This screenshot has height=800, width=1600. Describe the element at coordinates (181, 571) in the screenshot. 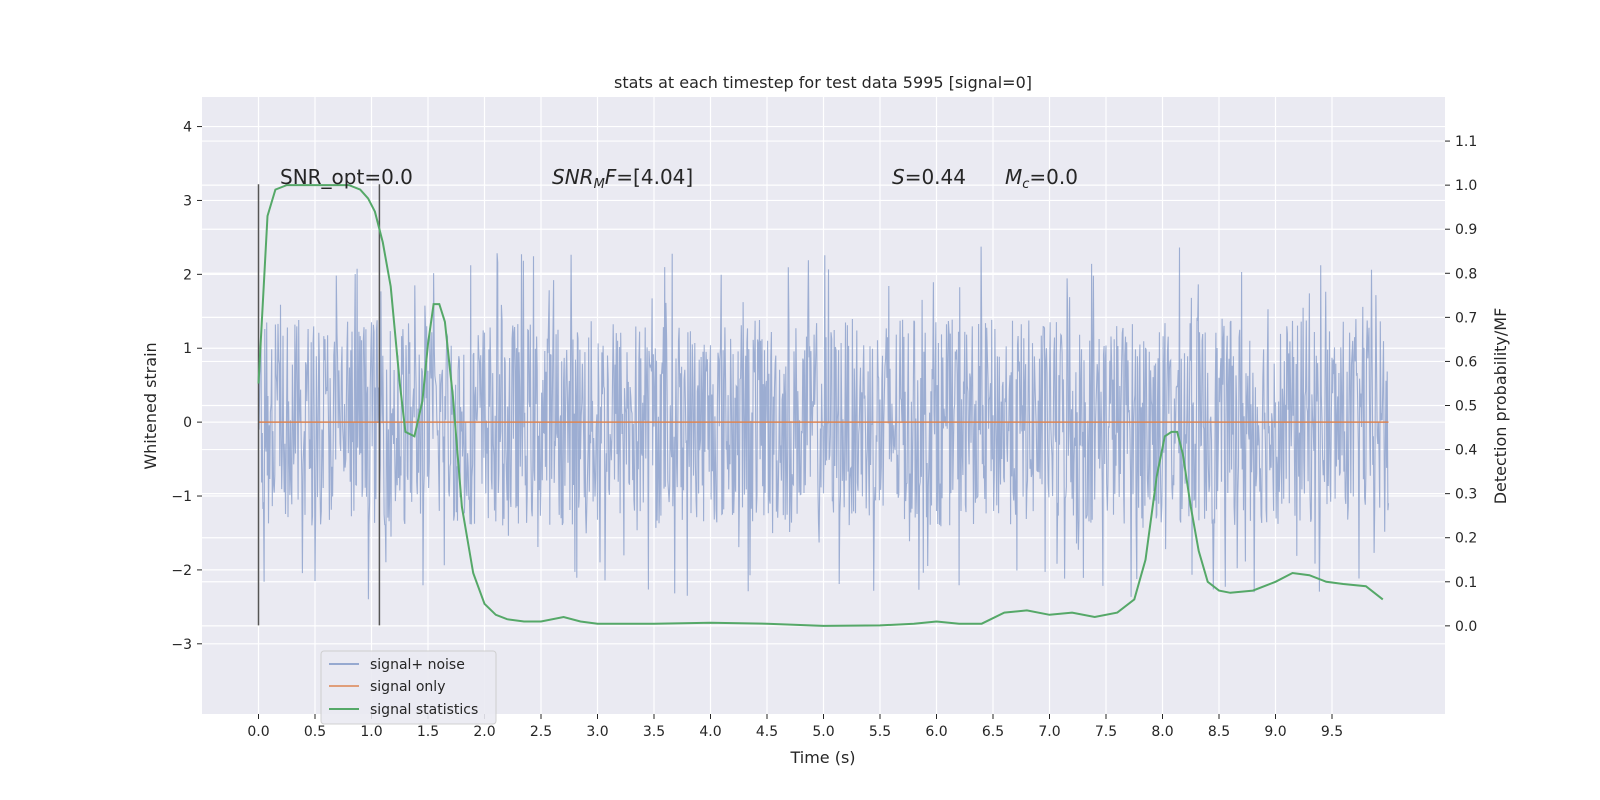

I see `y-tick-label: −2` at that location.